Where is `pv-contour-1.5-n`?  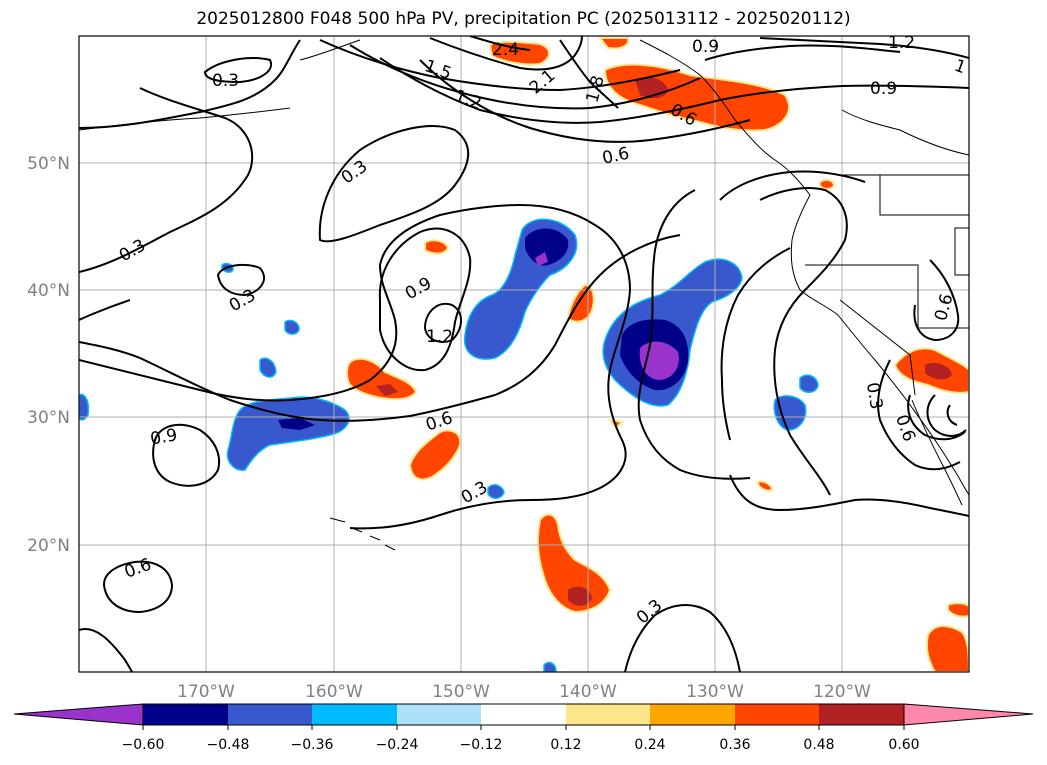 pv-contour-1.5-n is located at coordinates (500, 65).